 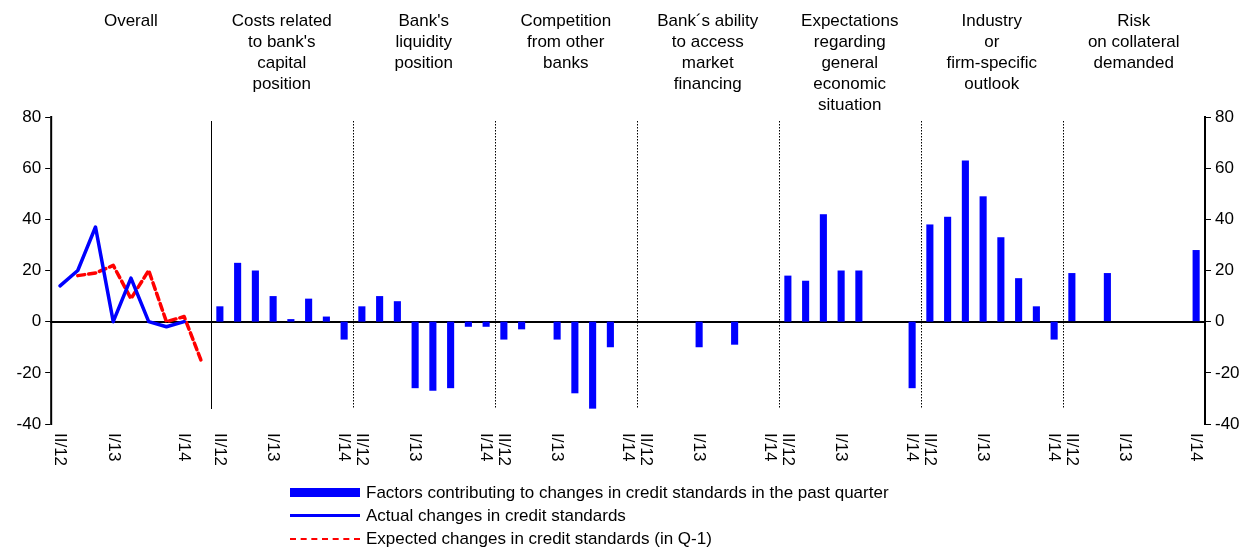 I want to click on chart-title: Overall, so click(x=130, y=20).